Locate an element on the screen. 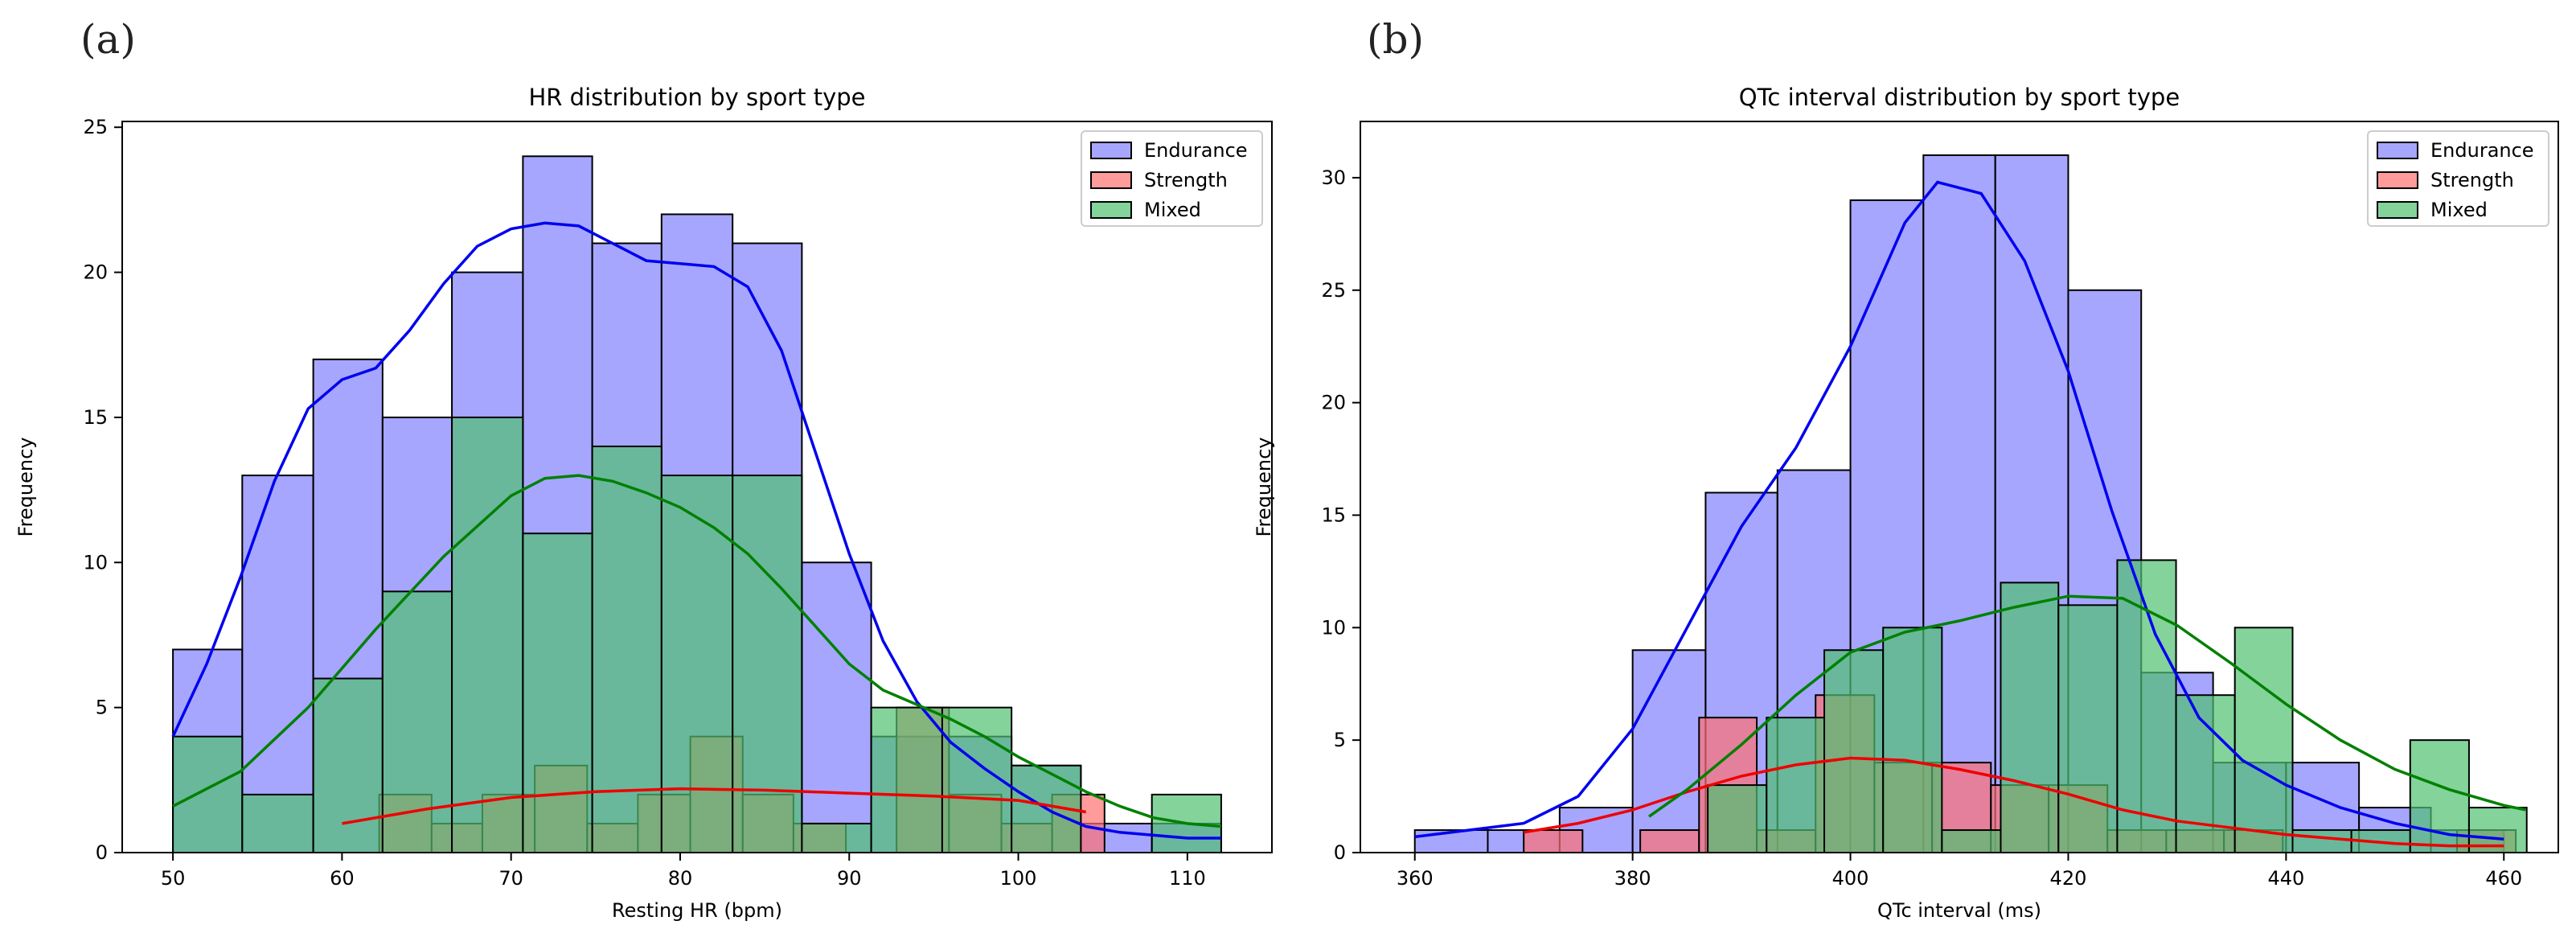 The width and height of the screenshot is (2576, 929). chart-title: QTc interval distribution by sport type is located at coordinates (1960, 97).